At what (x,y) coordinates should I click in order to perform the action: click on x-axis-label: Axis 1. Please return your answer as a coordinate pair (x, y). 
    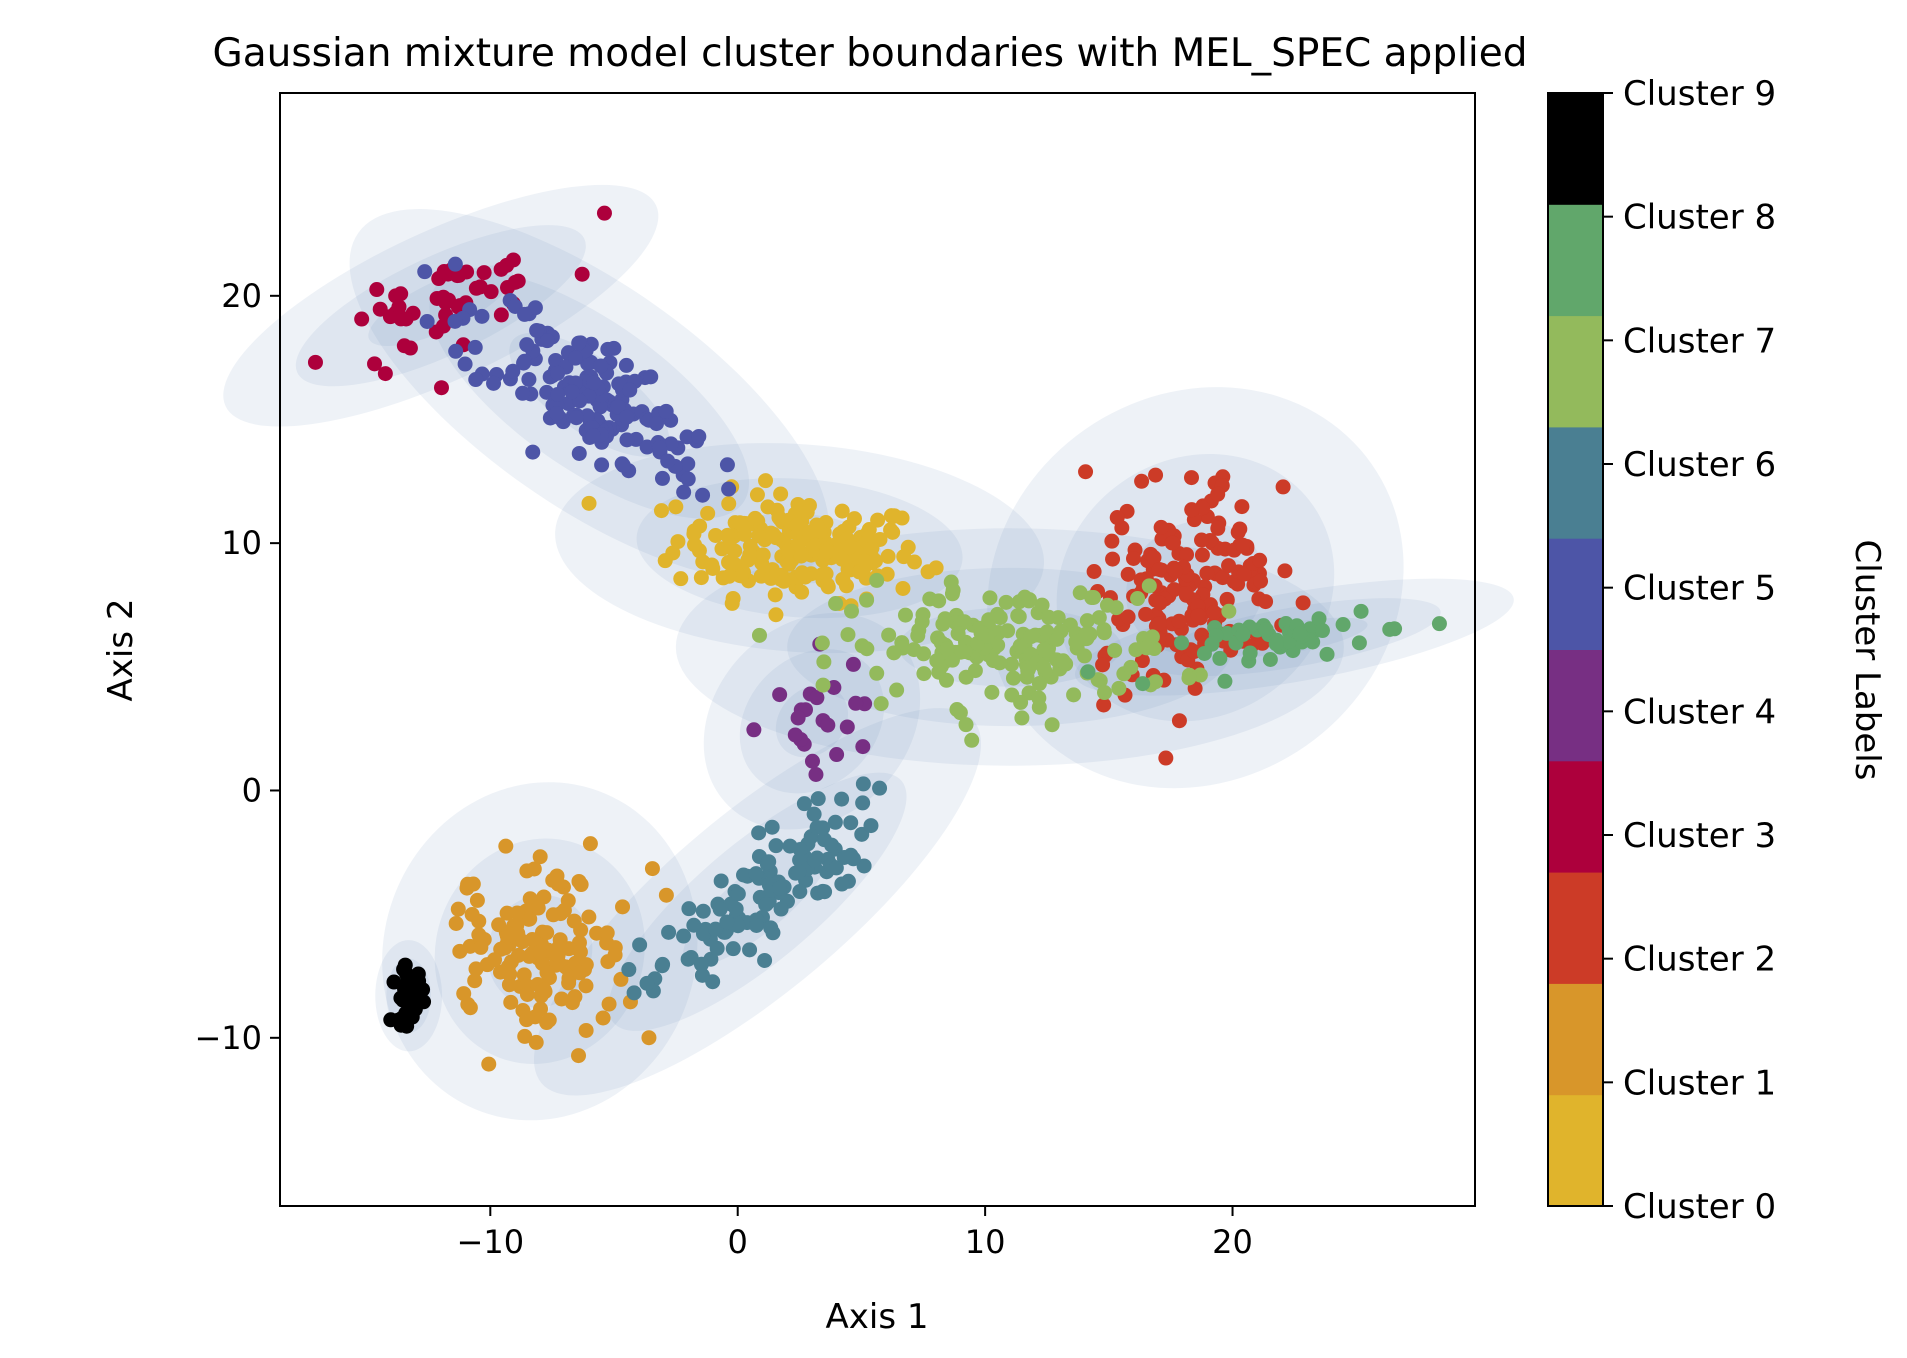
    Looking at the image, I should click on (877, 1317).